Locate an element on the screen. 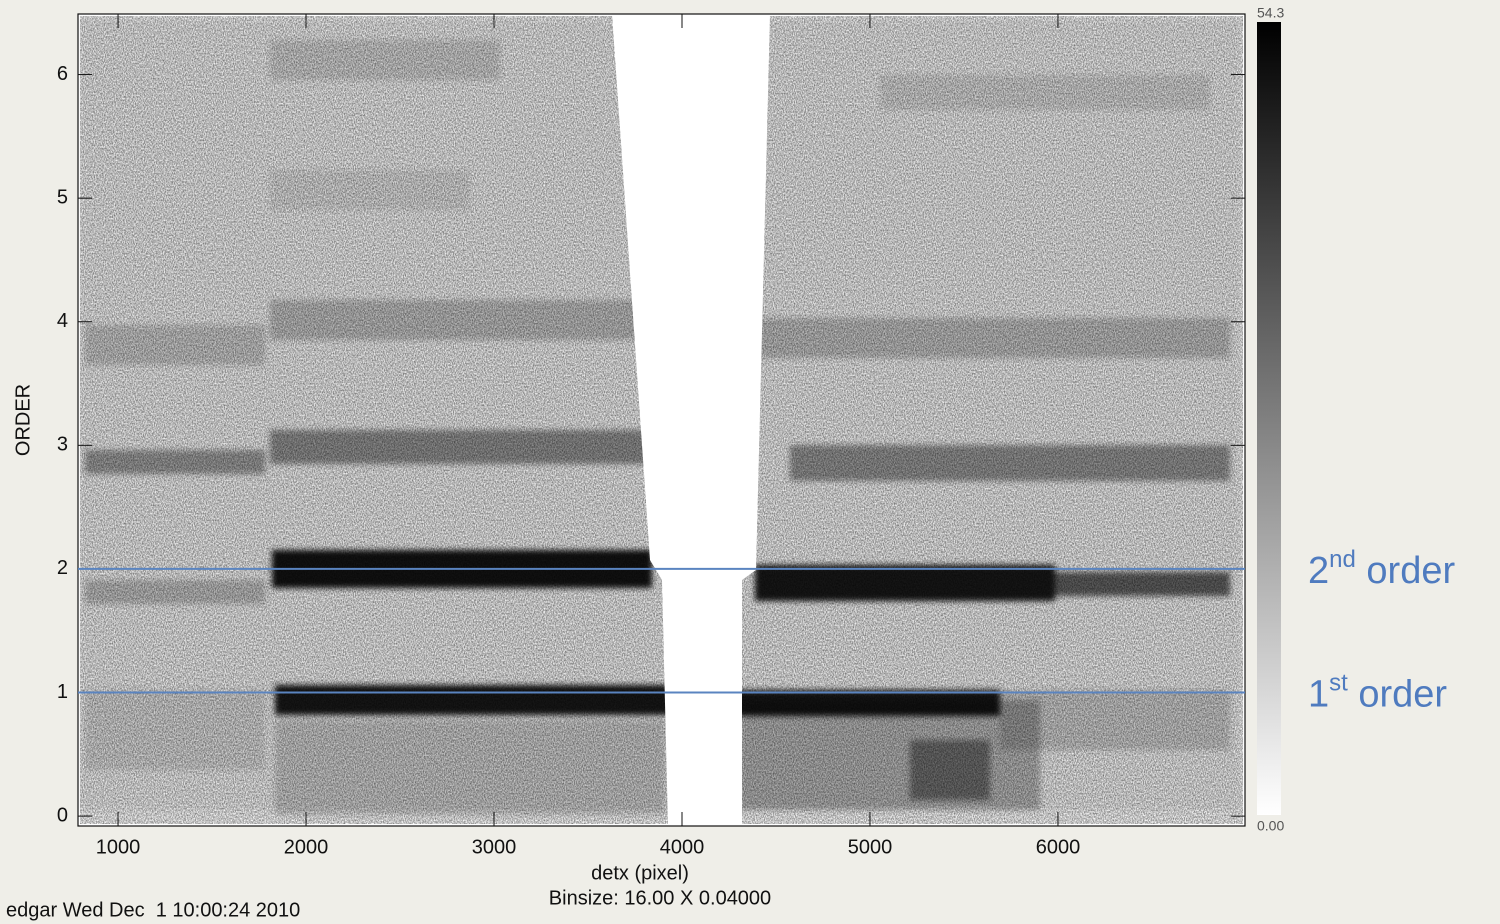  colorbar is located at coordinates (1269, 418).